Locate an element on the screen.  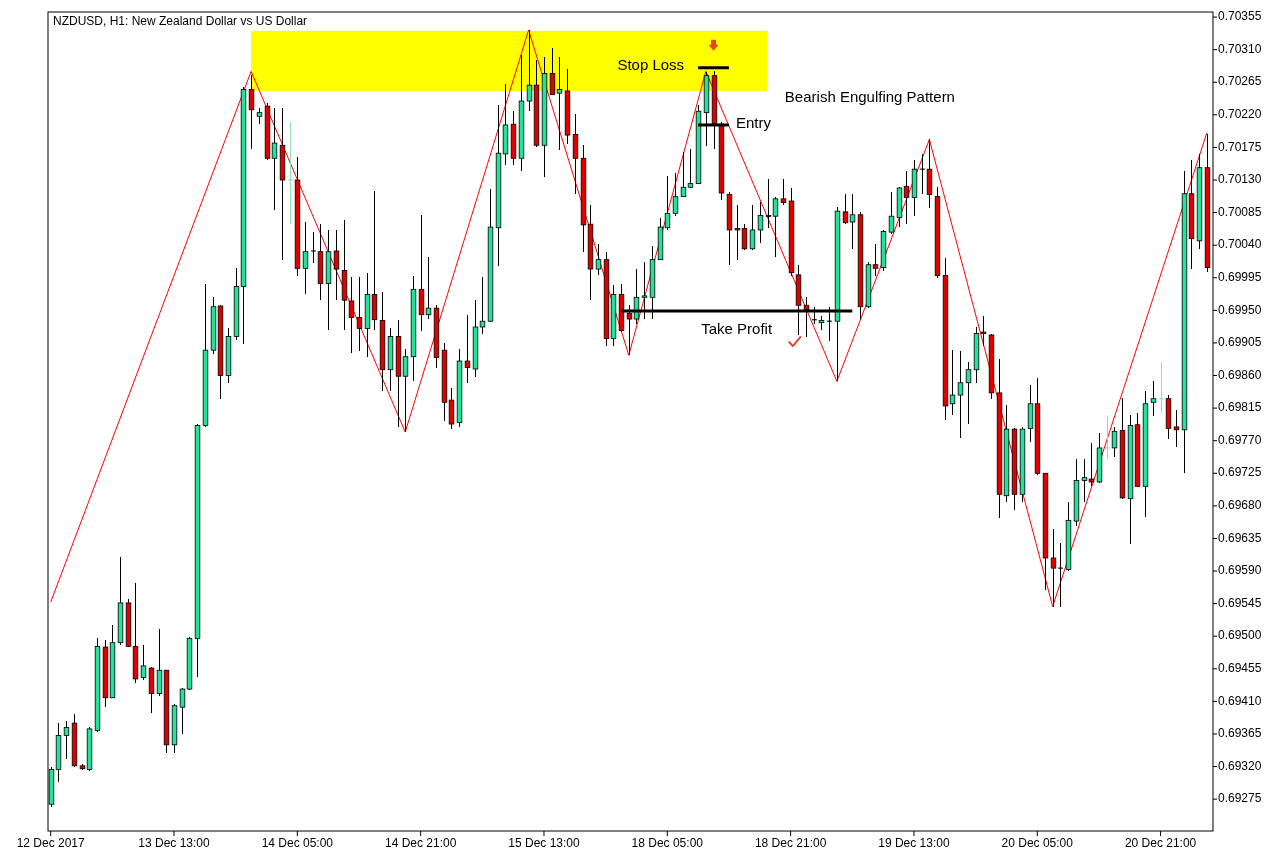
x-tick-label: 14 Dec 05:00 is located at coordinates (297, 842).